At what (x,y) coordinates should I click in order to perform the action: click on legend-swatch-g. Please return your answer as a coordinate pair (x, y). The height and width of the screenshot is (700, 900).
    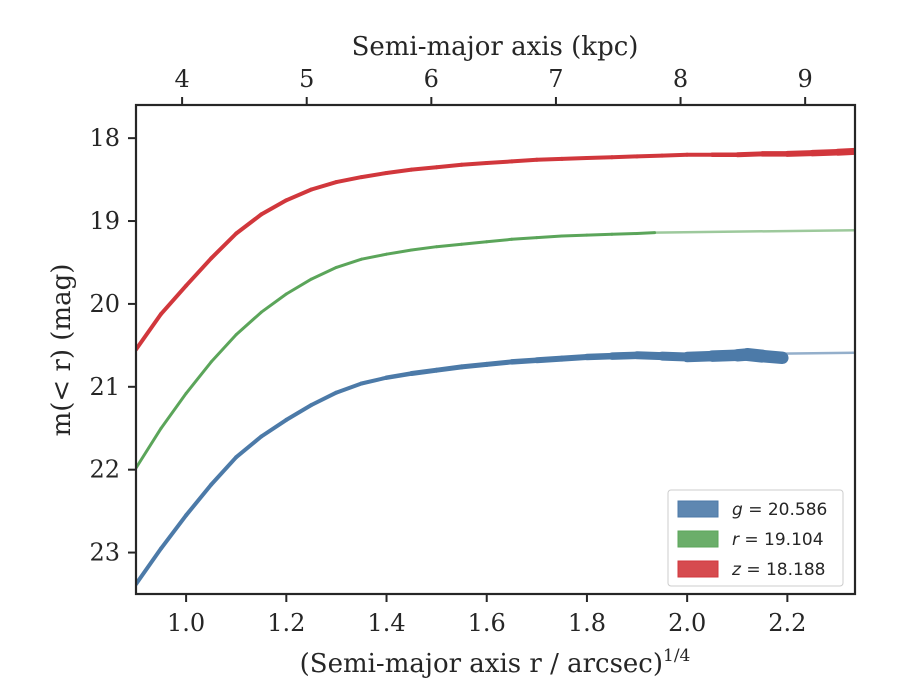
    Looking at the image, I should click on (698, 509).